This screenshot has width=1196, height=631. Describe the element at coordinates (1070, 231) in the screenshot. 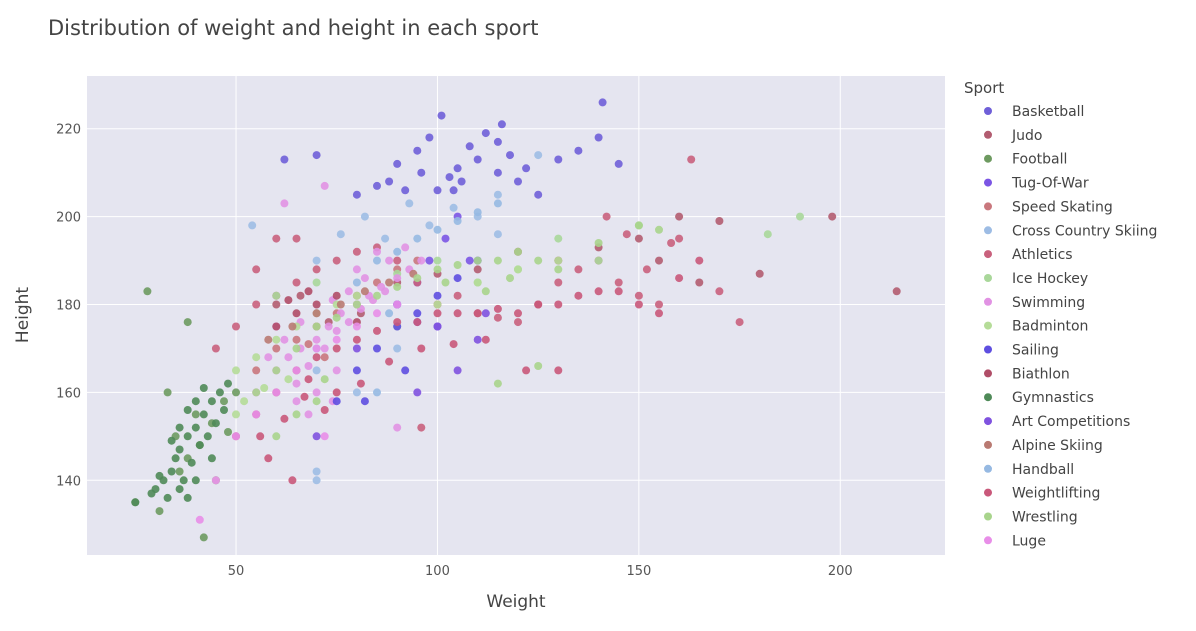

I see `legend-item: Cross Country Skiing` at that location.